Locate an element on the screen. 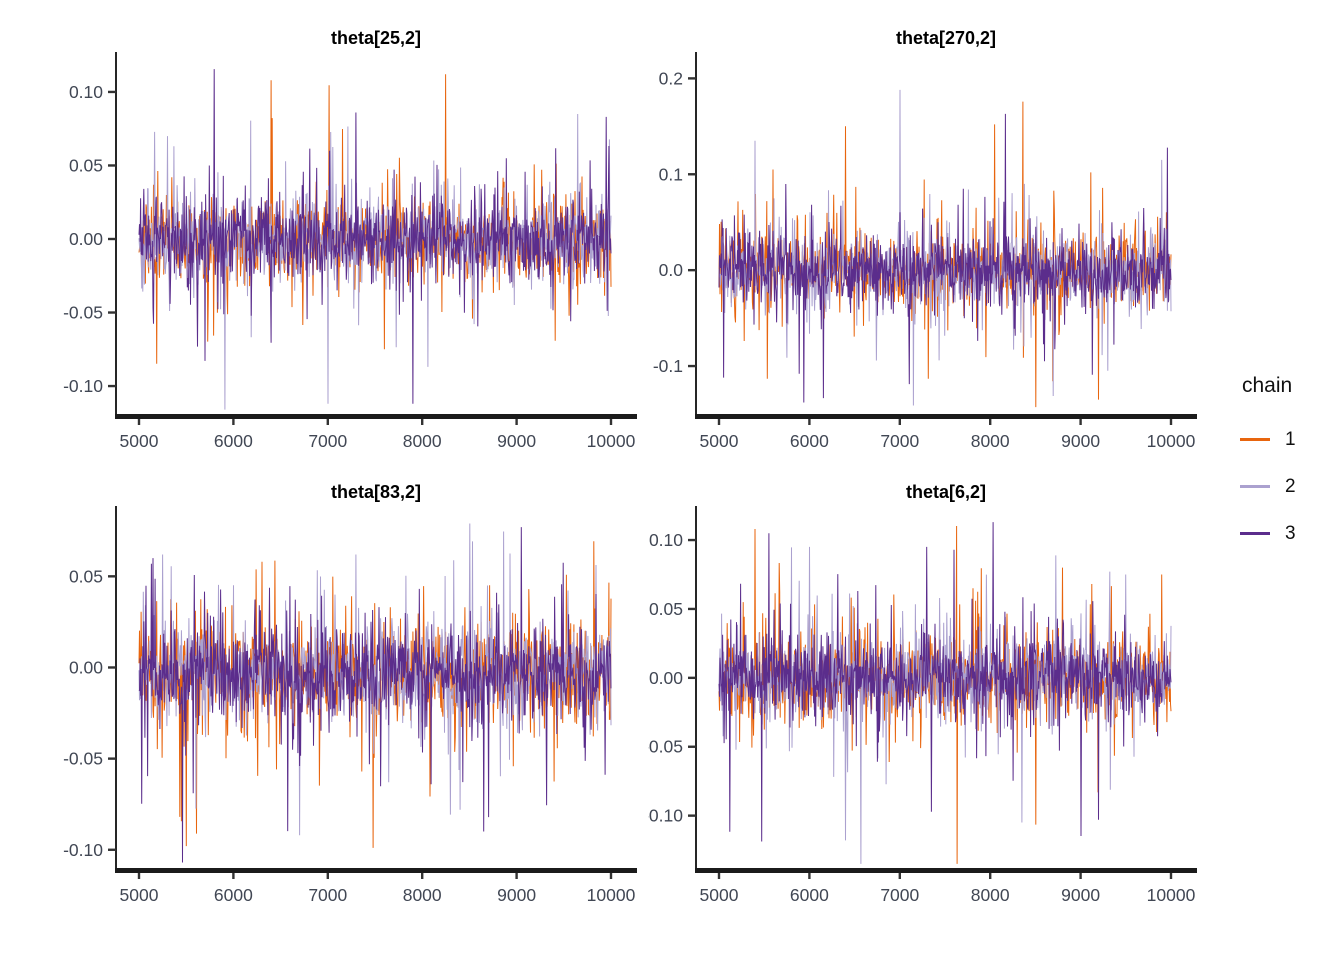 This screenshot has width=1344, height=960. legend-item-label: 3 is located at coordinates (1290, 533).